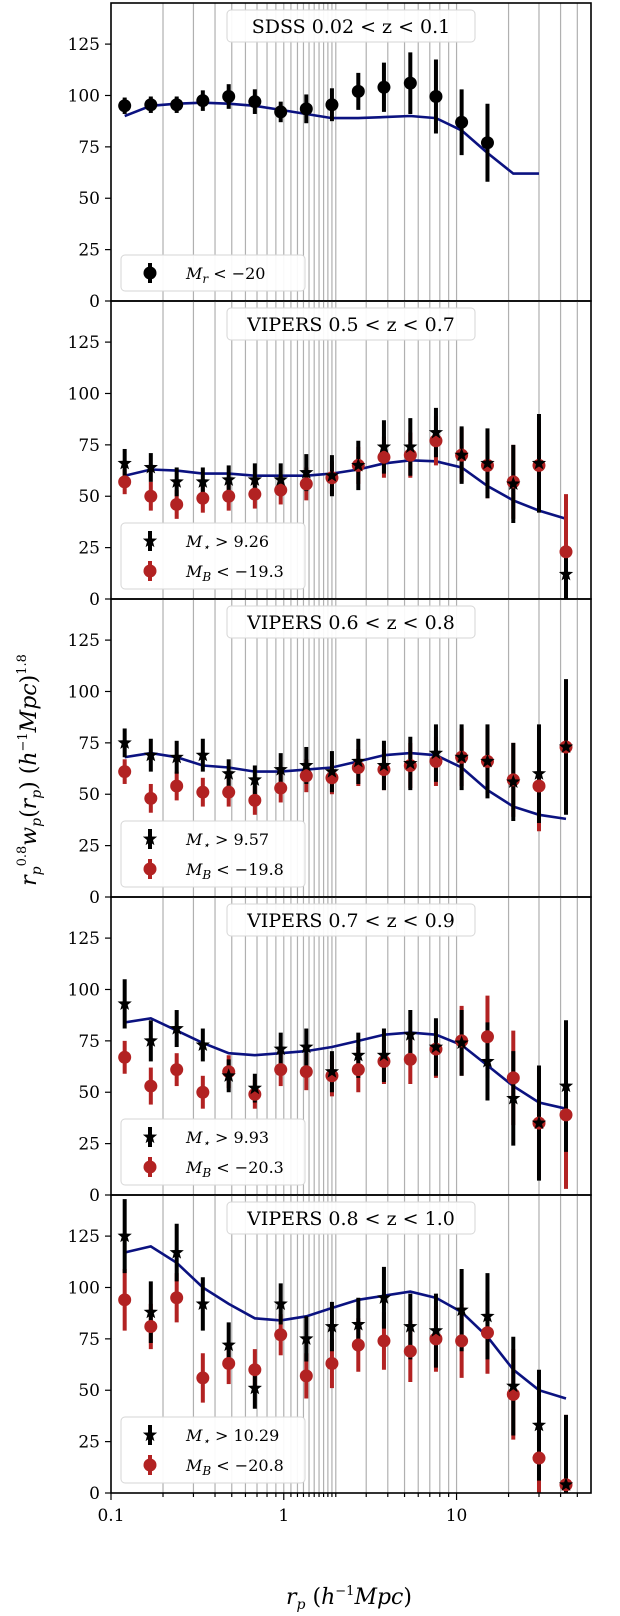 The width and height of the screenshot is (620, 1616). I want to click on panel-title: VIPERS 0.8 < z < 1.0, so click(350, 1219).